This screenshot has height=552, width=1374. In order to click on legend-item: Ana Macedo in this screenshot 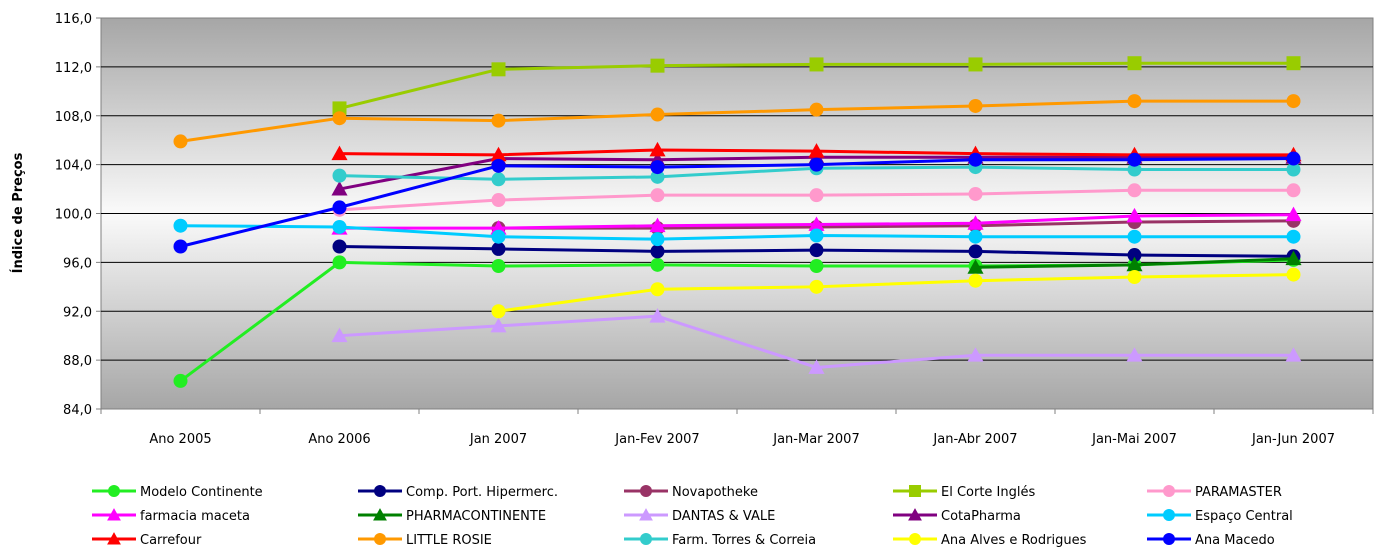, I will do `click(1211, 540)`.